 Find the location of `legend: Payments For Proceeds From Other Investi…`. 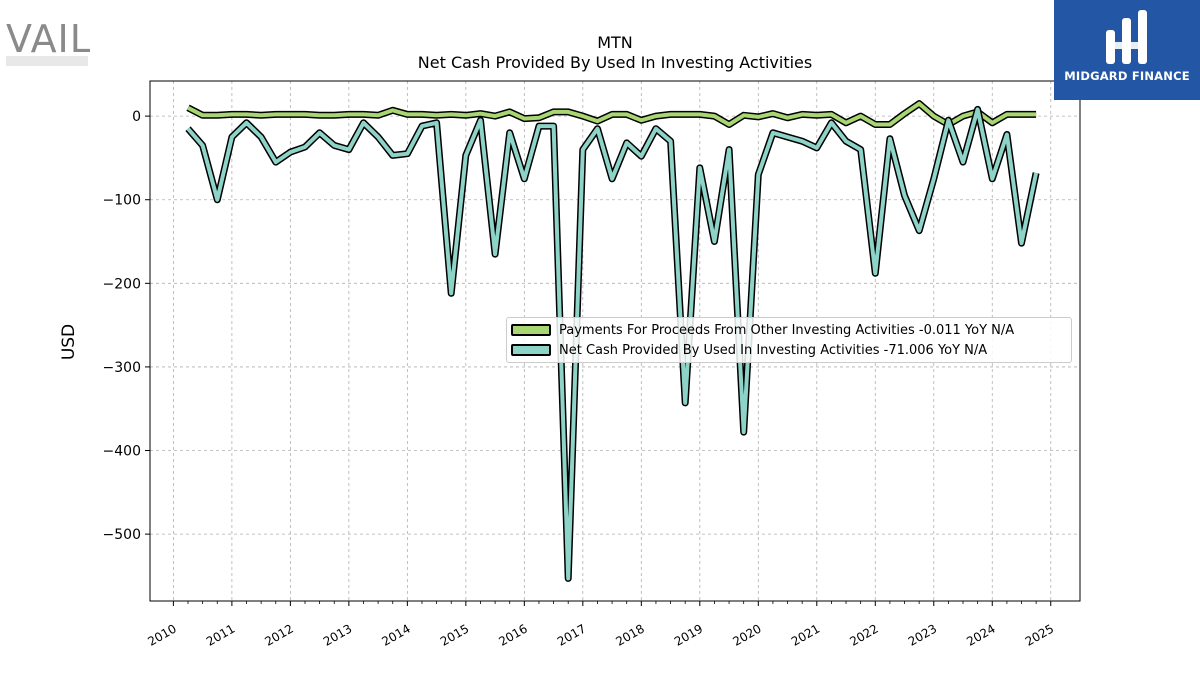

legend: Payments For Proceeds From Other Investi… is located at coordinates (789, 340).